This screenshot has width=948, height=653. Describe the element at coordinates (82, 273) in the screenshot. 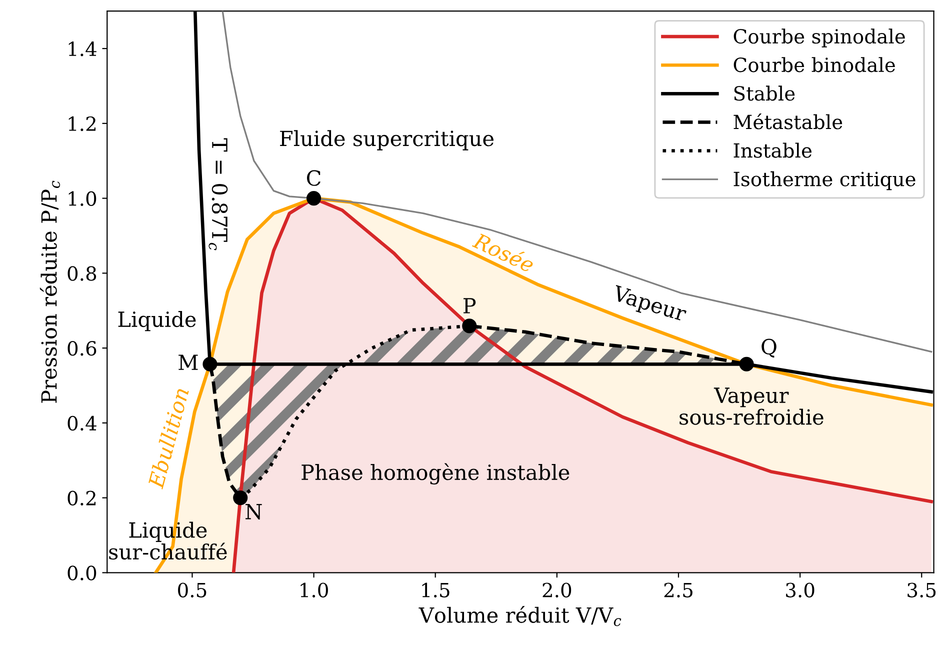

I see `y-tick-label: 0.8` at that location.